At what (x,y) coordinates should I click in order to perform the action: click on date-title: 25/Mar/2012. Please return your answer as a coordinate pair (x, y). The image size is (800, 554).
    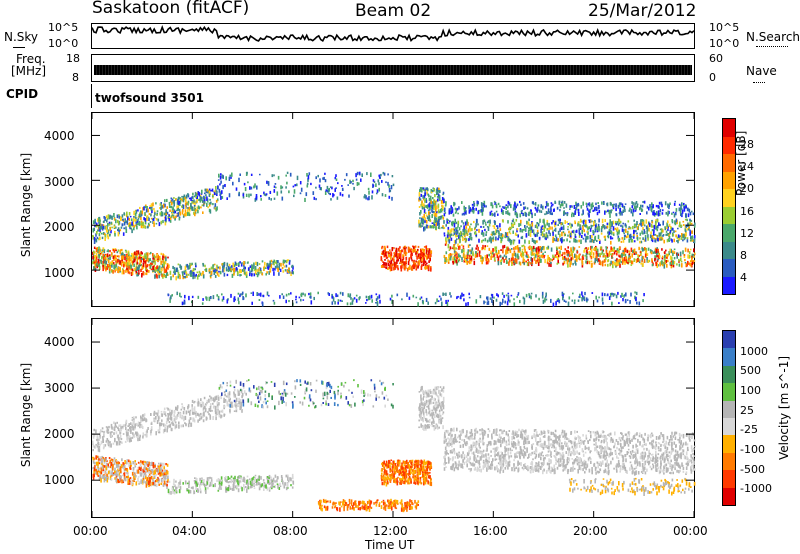
    Looking at the image, I should click on (642, 11).